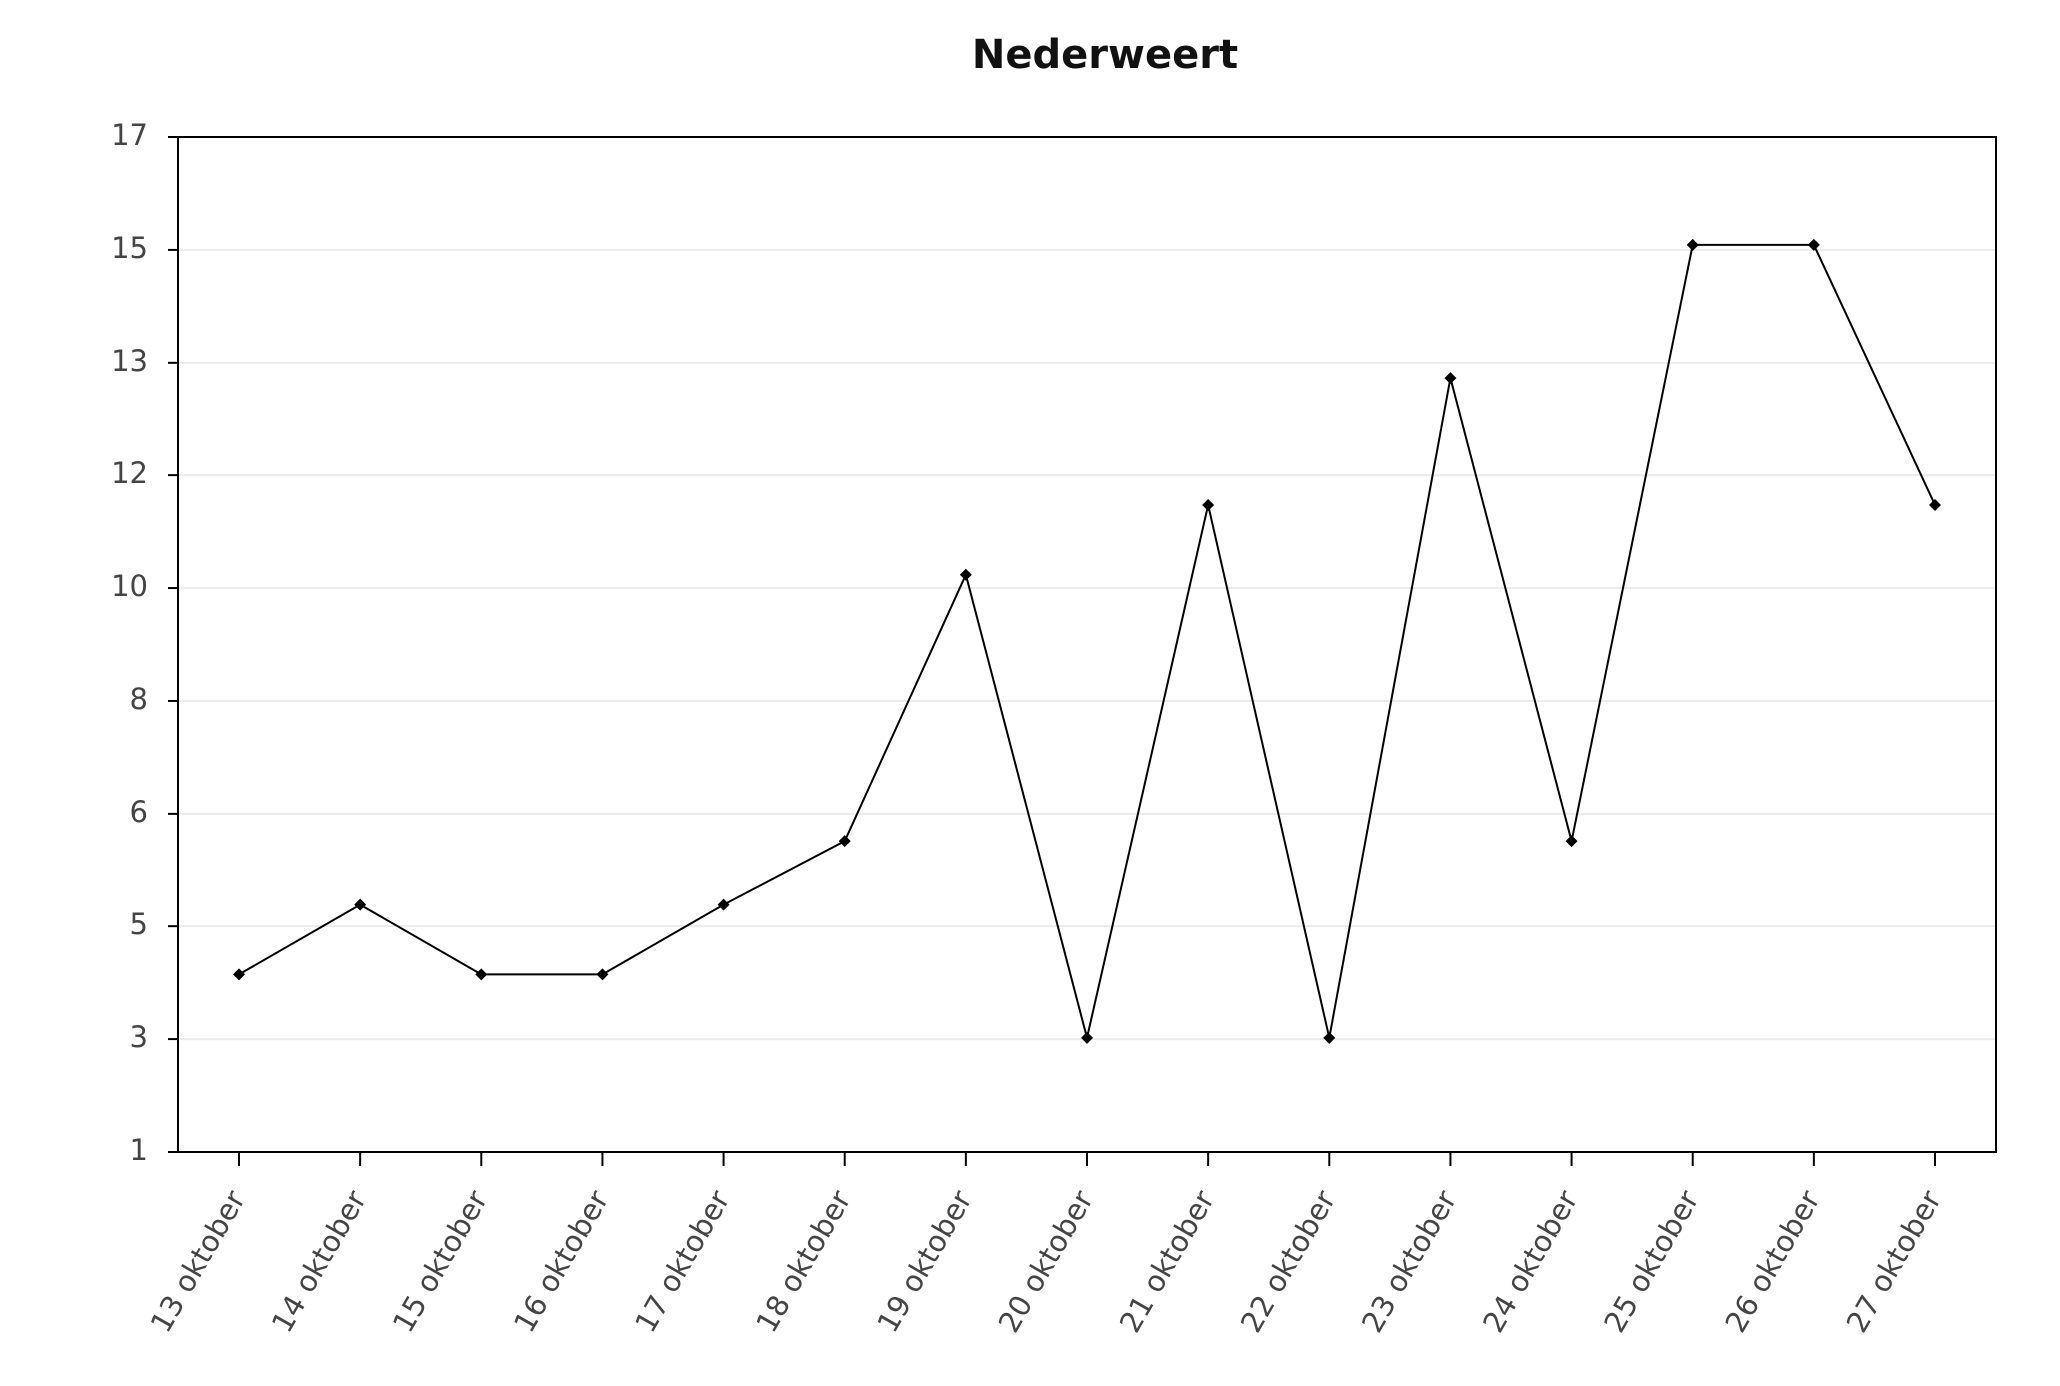  What do you see at coordinates (139, 1037) in the screenshot?
I see `y-tick-label: 3` at bounding box center [139, 1037].